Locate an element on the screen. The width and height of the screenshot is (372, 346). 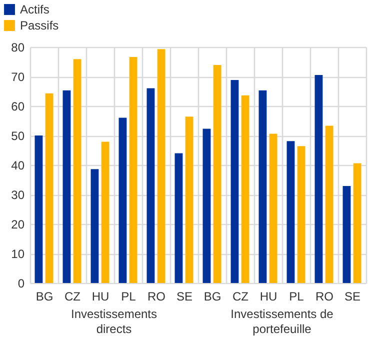
y-tick-label: 20 is located at coordinates (18, 225).